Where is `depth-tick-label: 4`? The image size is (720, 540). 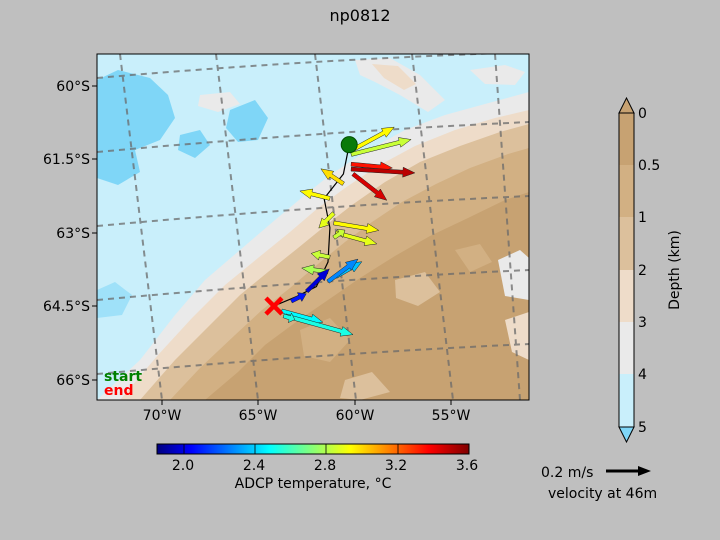
depth-tick-label: 4 is located at coordinates (642, 375).